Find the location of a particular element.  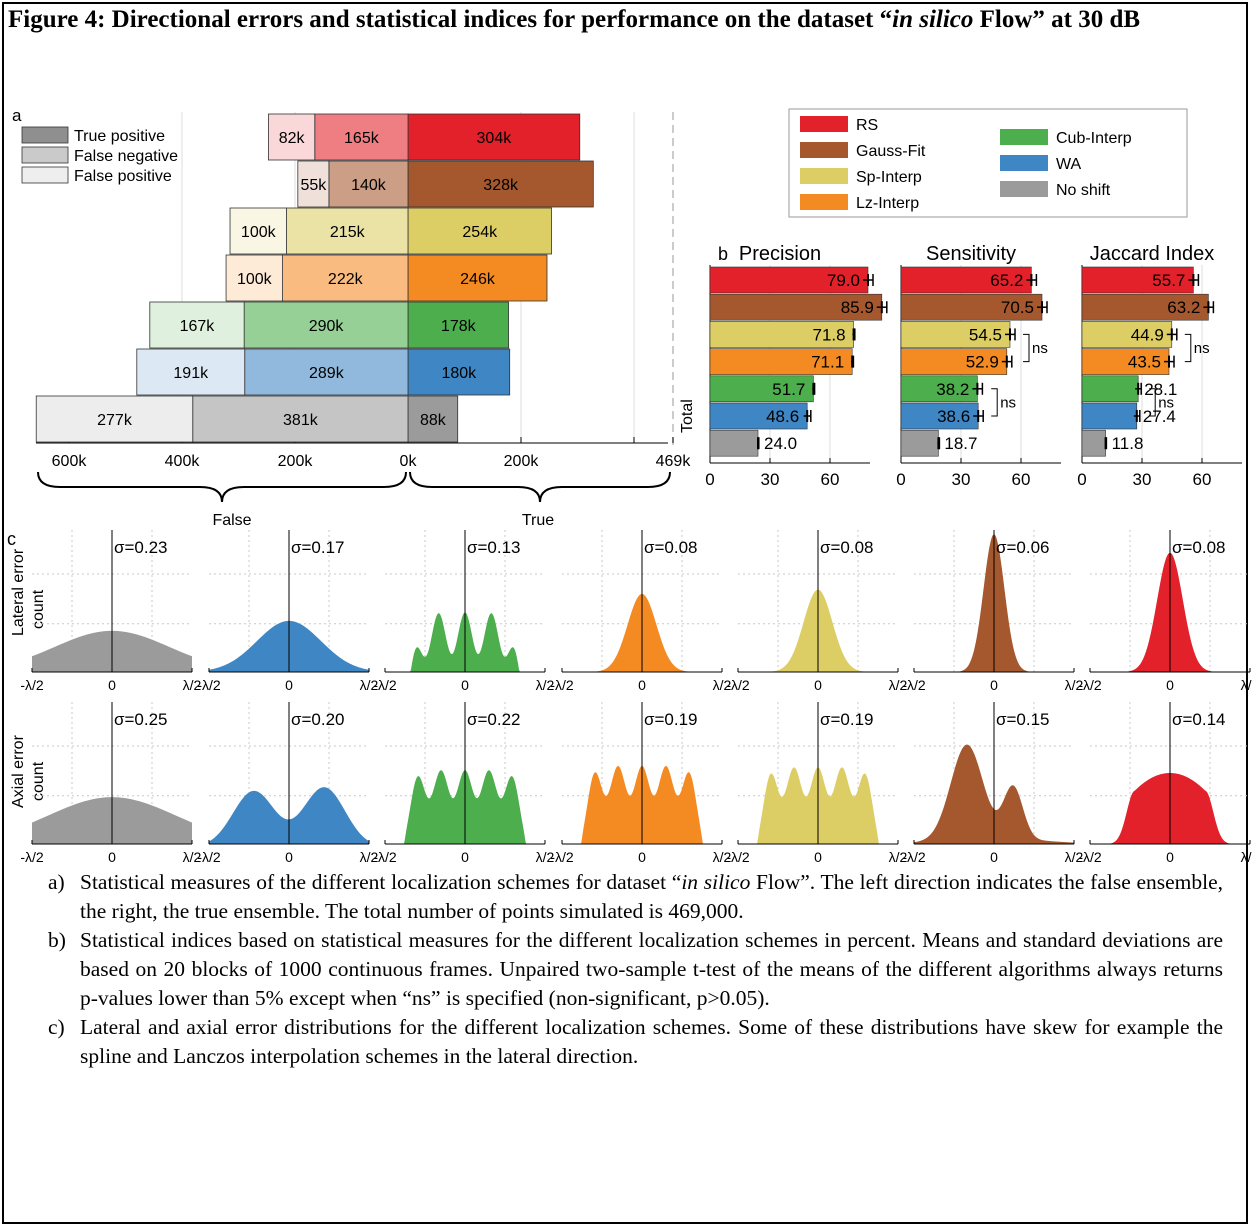

bar-label: 178k is located at coordinates (459, 326).